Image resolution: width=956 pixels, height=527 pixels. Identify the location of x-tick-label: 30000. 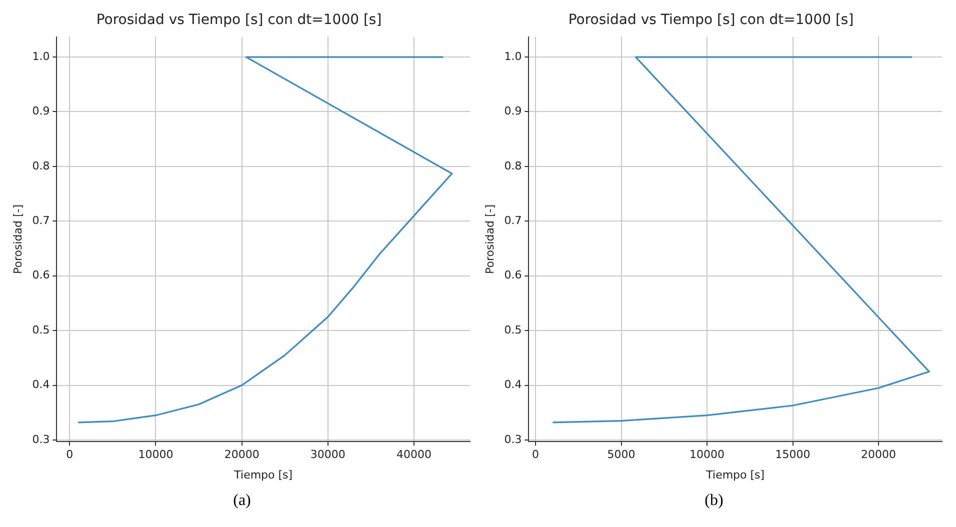
(328, 455).